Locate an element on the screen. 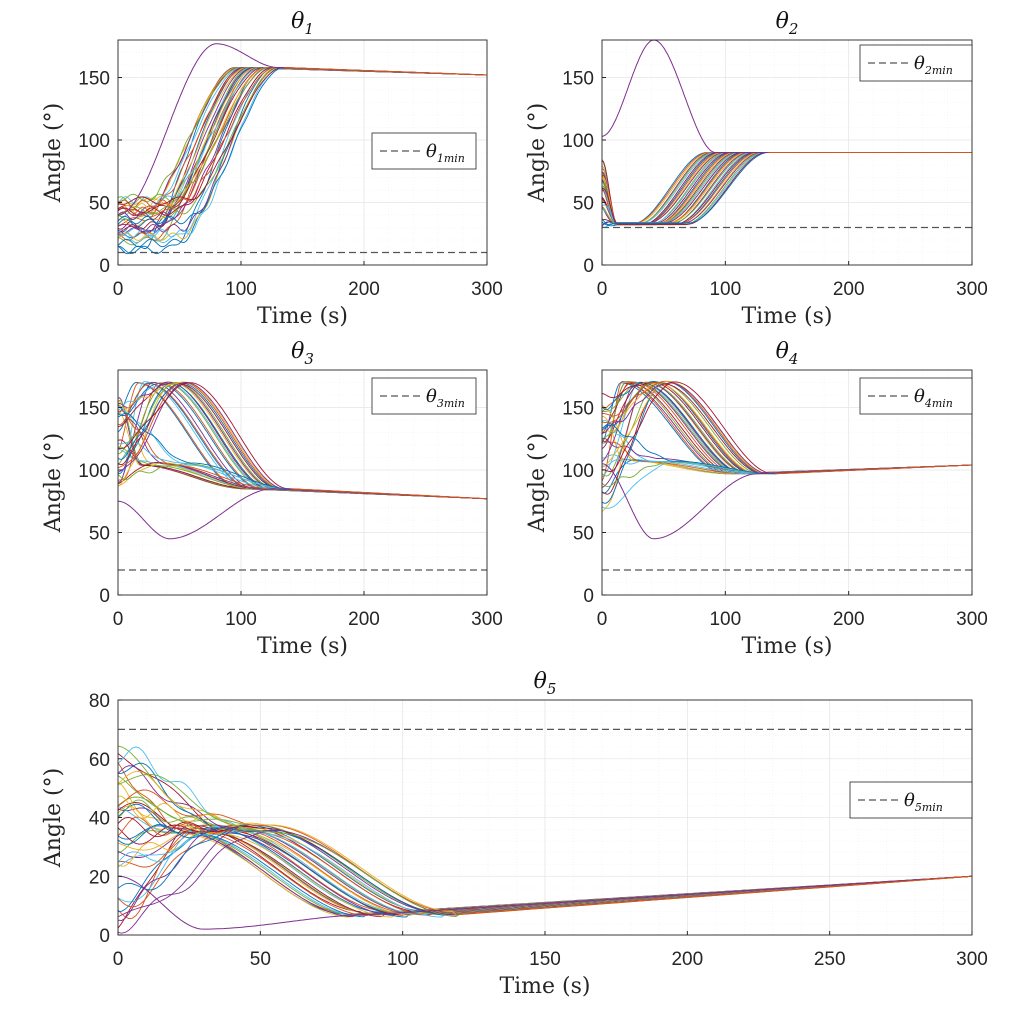 This screenshot has width=1024, height=1024. y-tick-label: 80 is located at coordinates (99, 701).